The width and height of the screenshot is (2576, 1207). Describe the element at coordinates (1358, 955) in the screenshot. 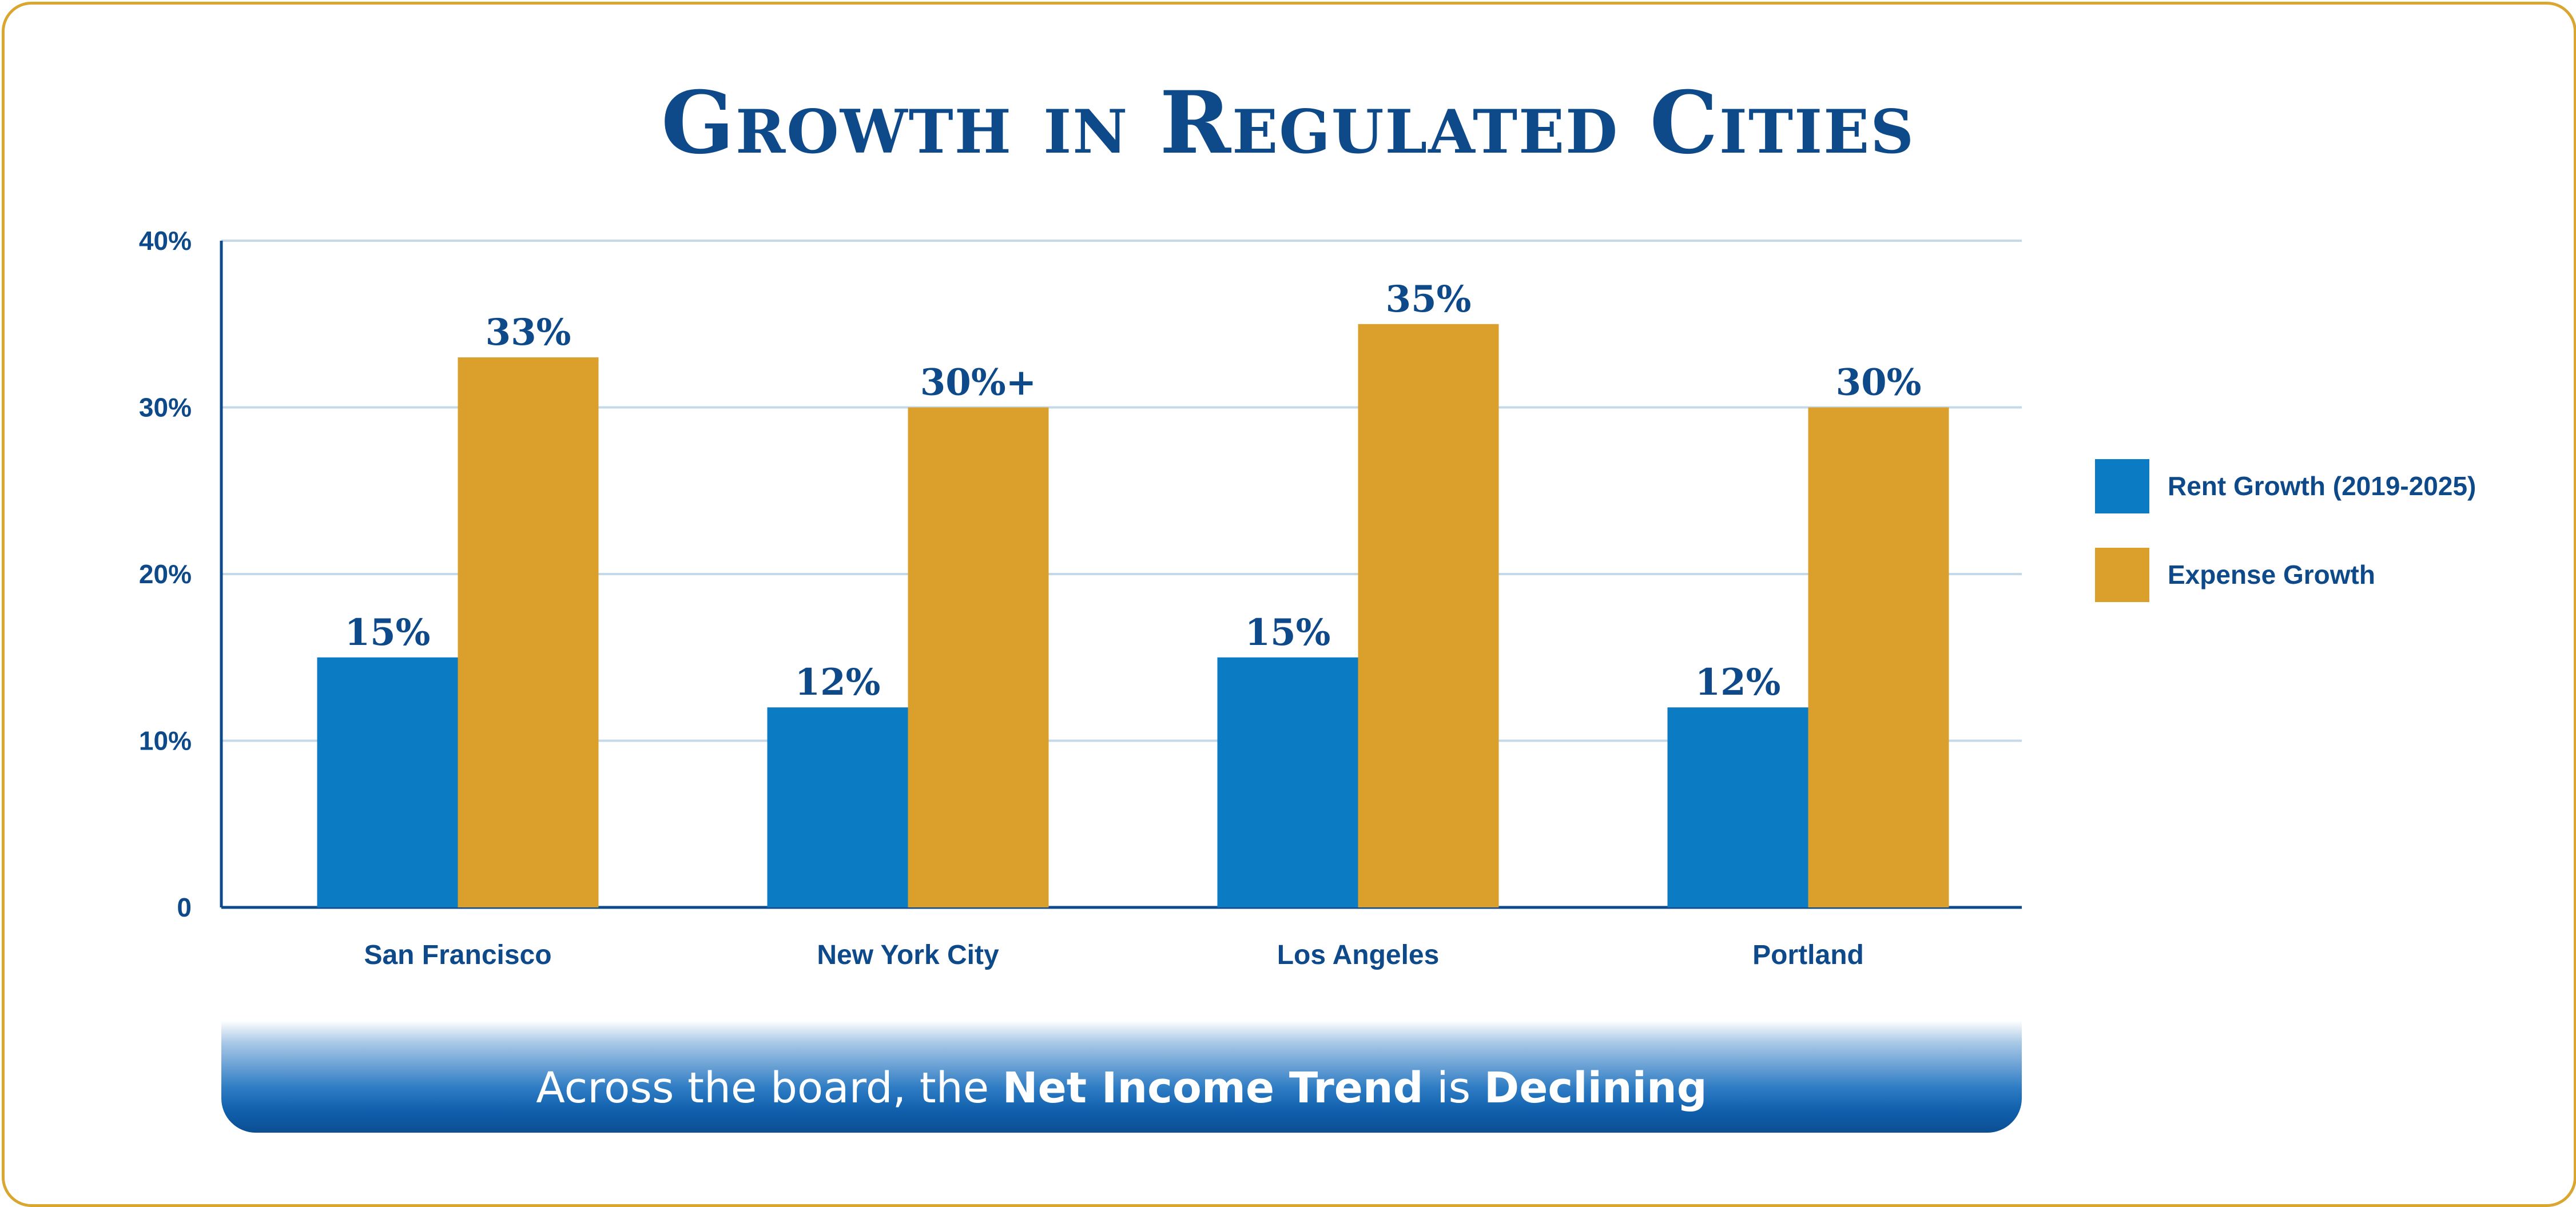

I see `x-category-label: Los Angeles` at that location.